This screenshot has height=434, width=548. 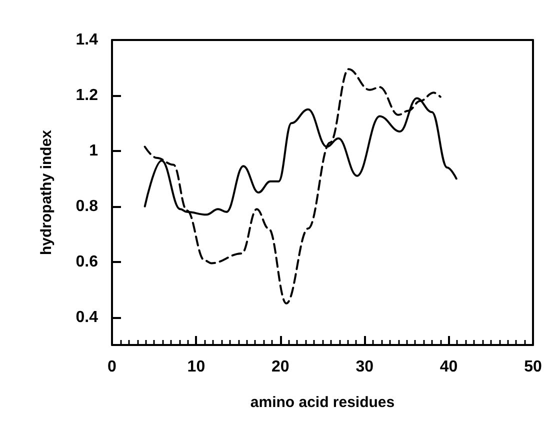 What do you see at coordinates (112, 367) in the screenshot?
I see `x-tick-label: 0` at bounding box center [112, 367].